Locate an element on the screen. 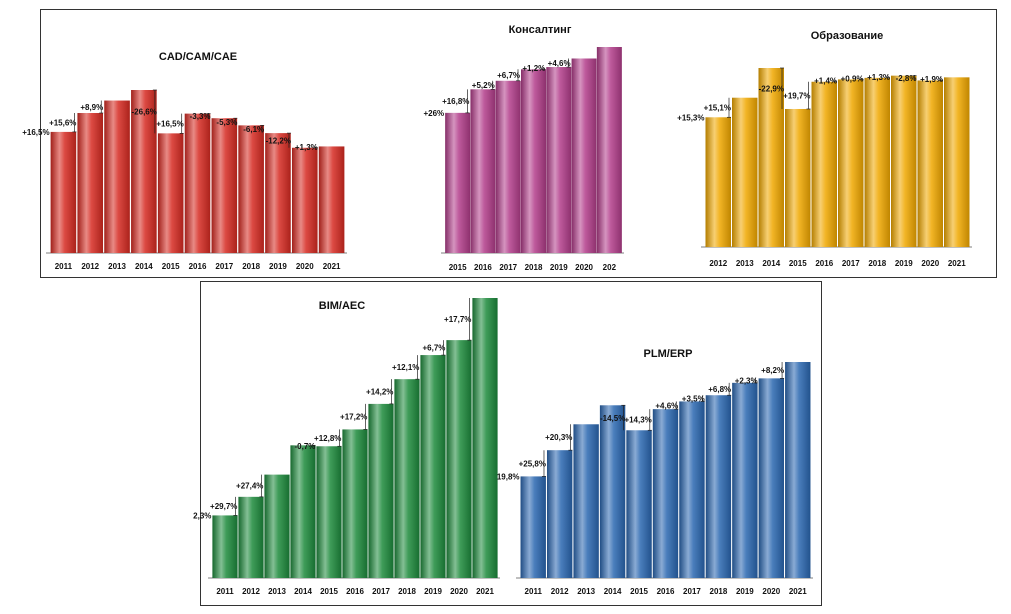  bar-bim-2018 is located at coordinates (407, 478).